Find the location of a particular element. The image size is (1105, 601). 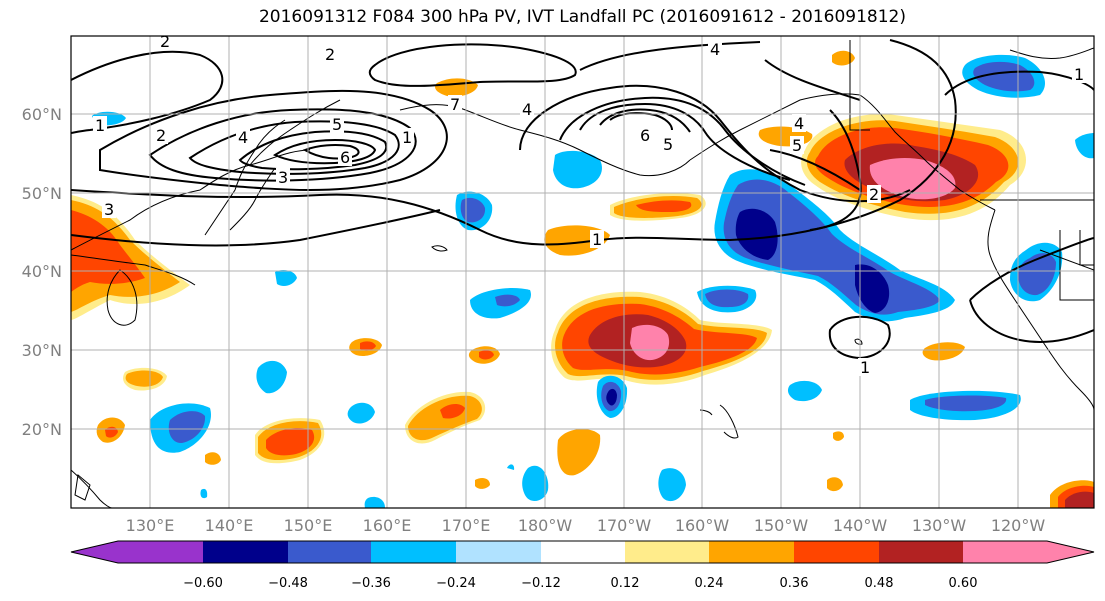

colorbar-tick-label: 0.48 is located at coordinates (879, 583).